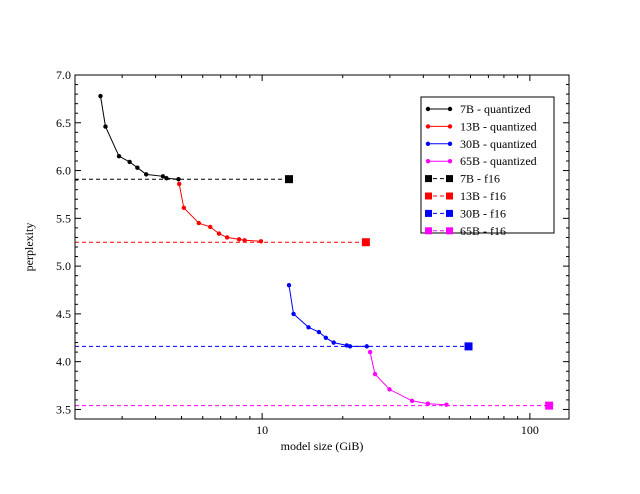 The width and height of the screenshot is (640, 494). What do you see at coordinates (468, 346) in the screenshot?
I see `series-marker-30b-f16` at bounding box center [468, 346].